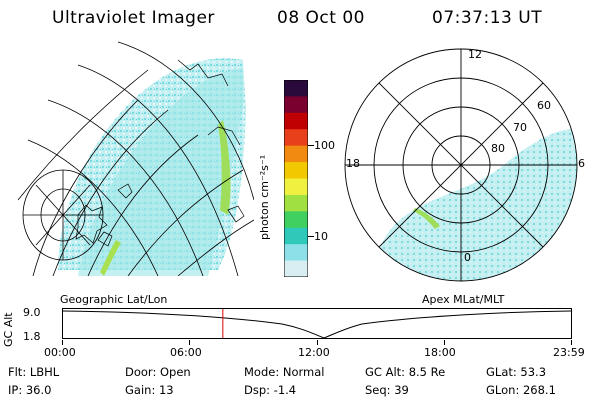 This screenshot has height=400, width=600. What do you see at coordinates (264, 197) in the screenshot?
I see `colorbar-unit-label: photon cm⁻²s⁻¹` at bounding box center [264, 197].